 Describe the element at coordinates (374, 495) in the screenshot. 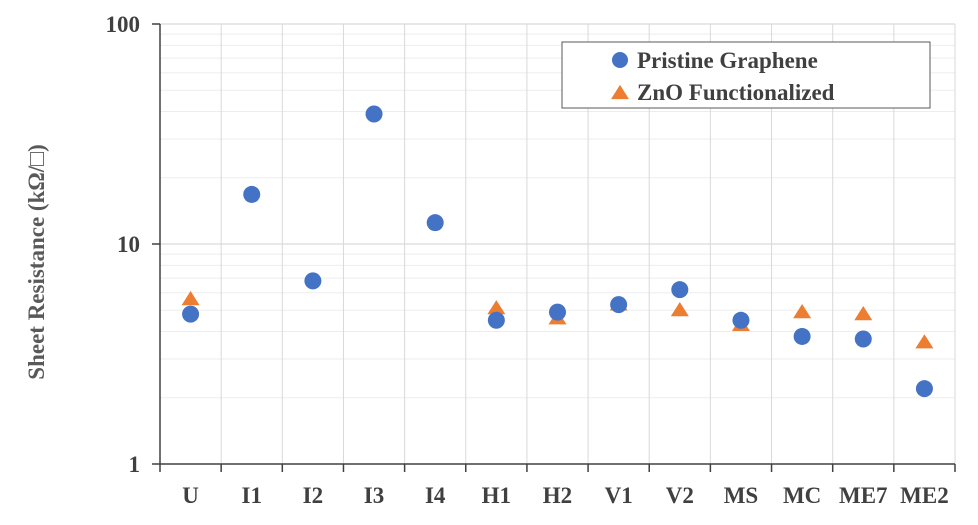

I see `x-tick-label: I3` at that location.